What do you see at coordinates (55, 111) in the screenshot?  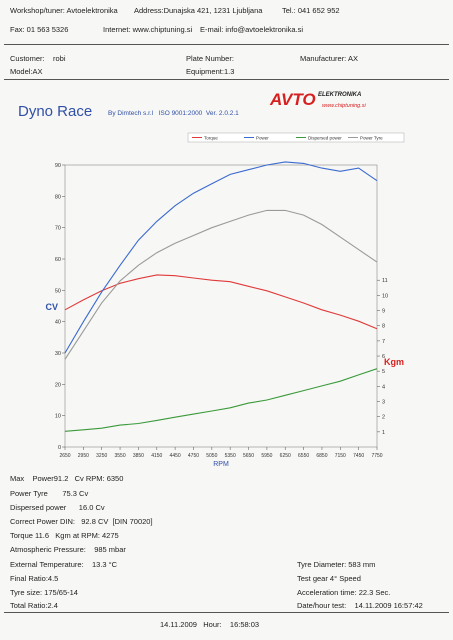 I see `report-title: Dyno Race` at bounding box center [55, 111].